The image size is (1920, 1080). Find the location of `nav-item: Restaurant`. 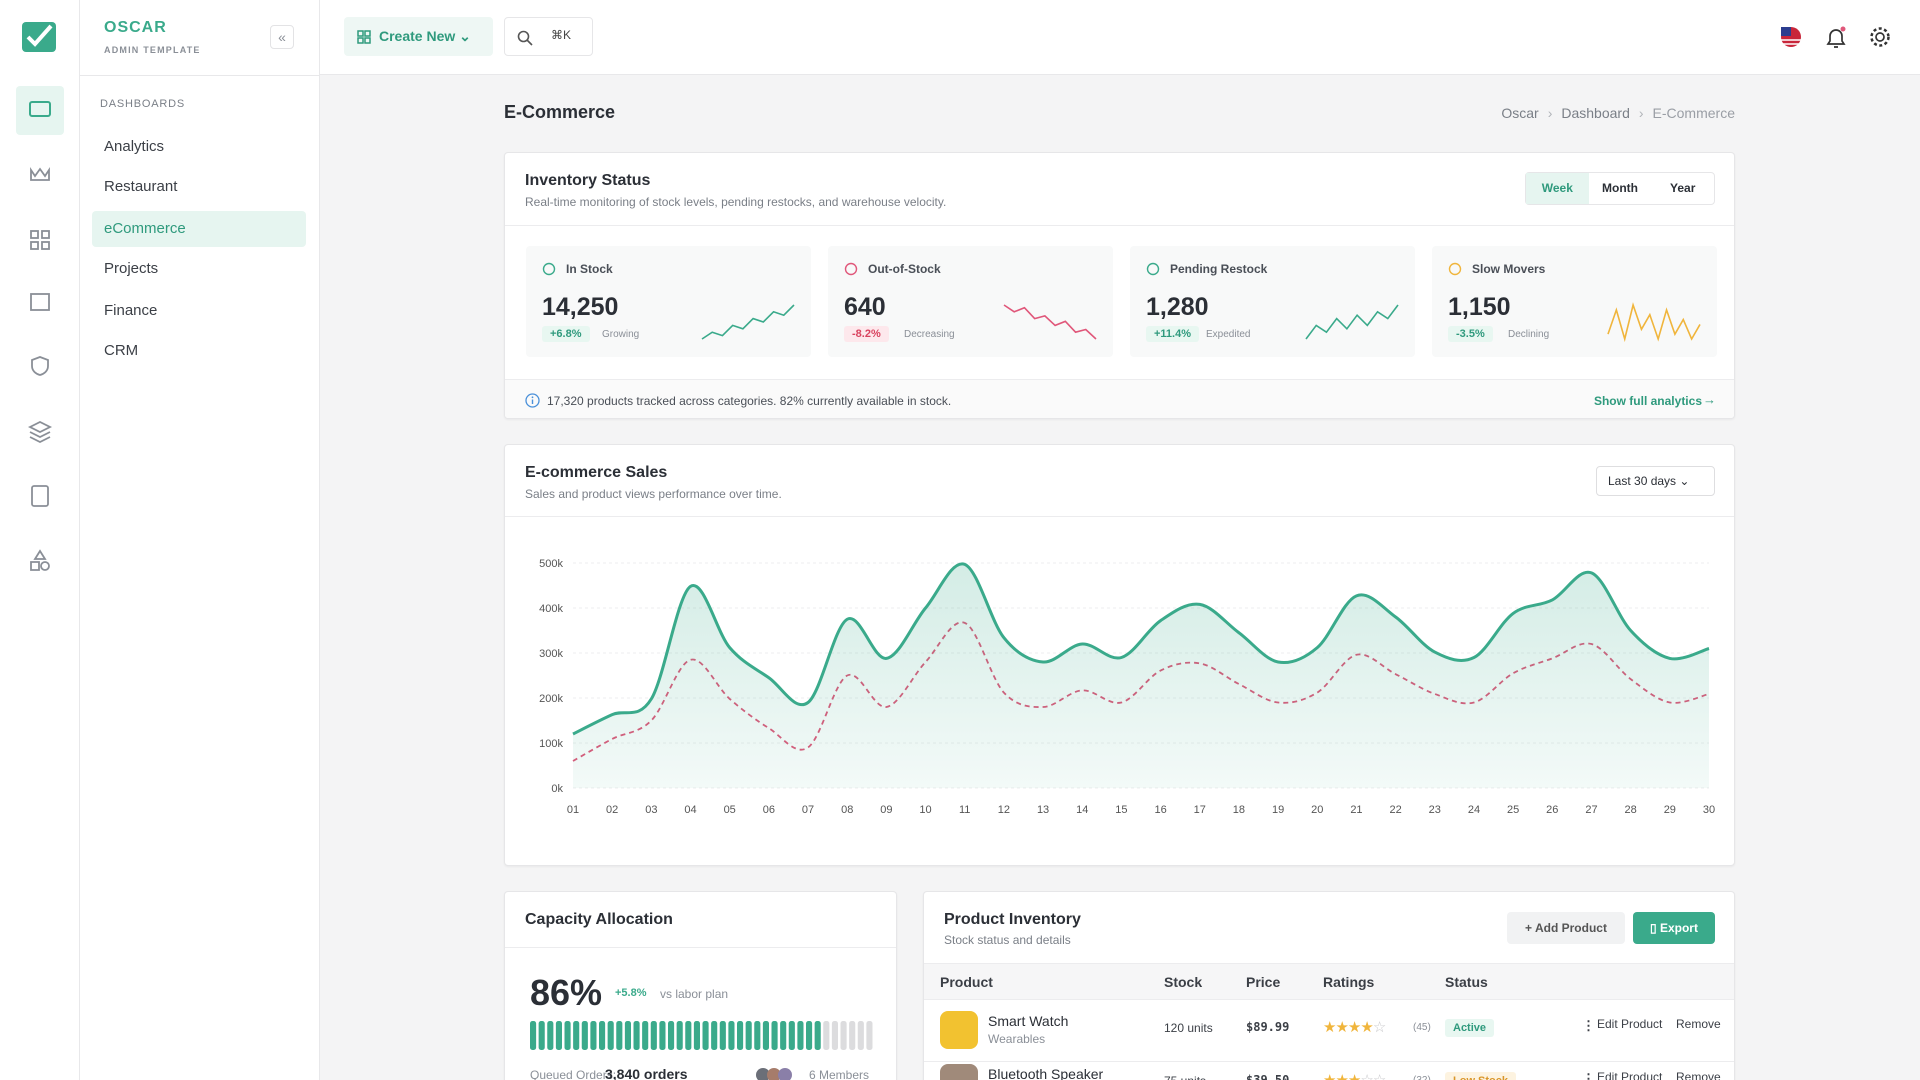

nav-item: Restaurant is located at coordinates (141, 186).